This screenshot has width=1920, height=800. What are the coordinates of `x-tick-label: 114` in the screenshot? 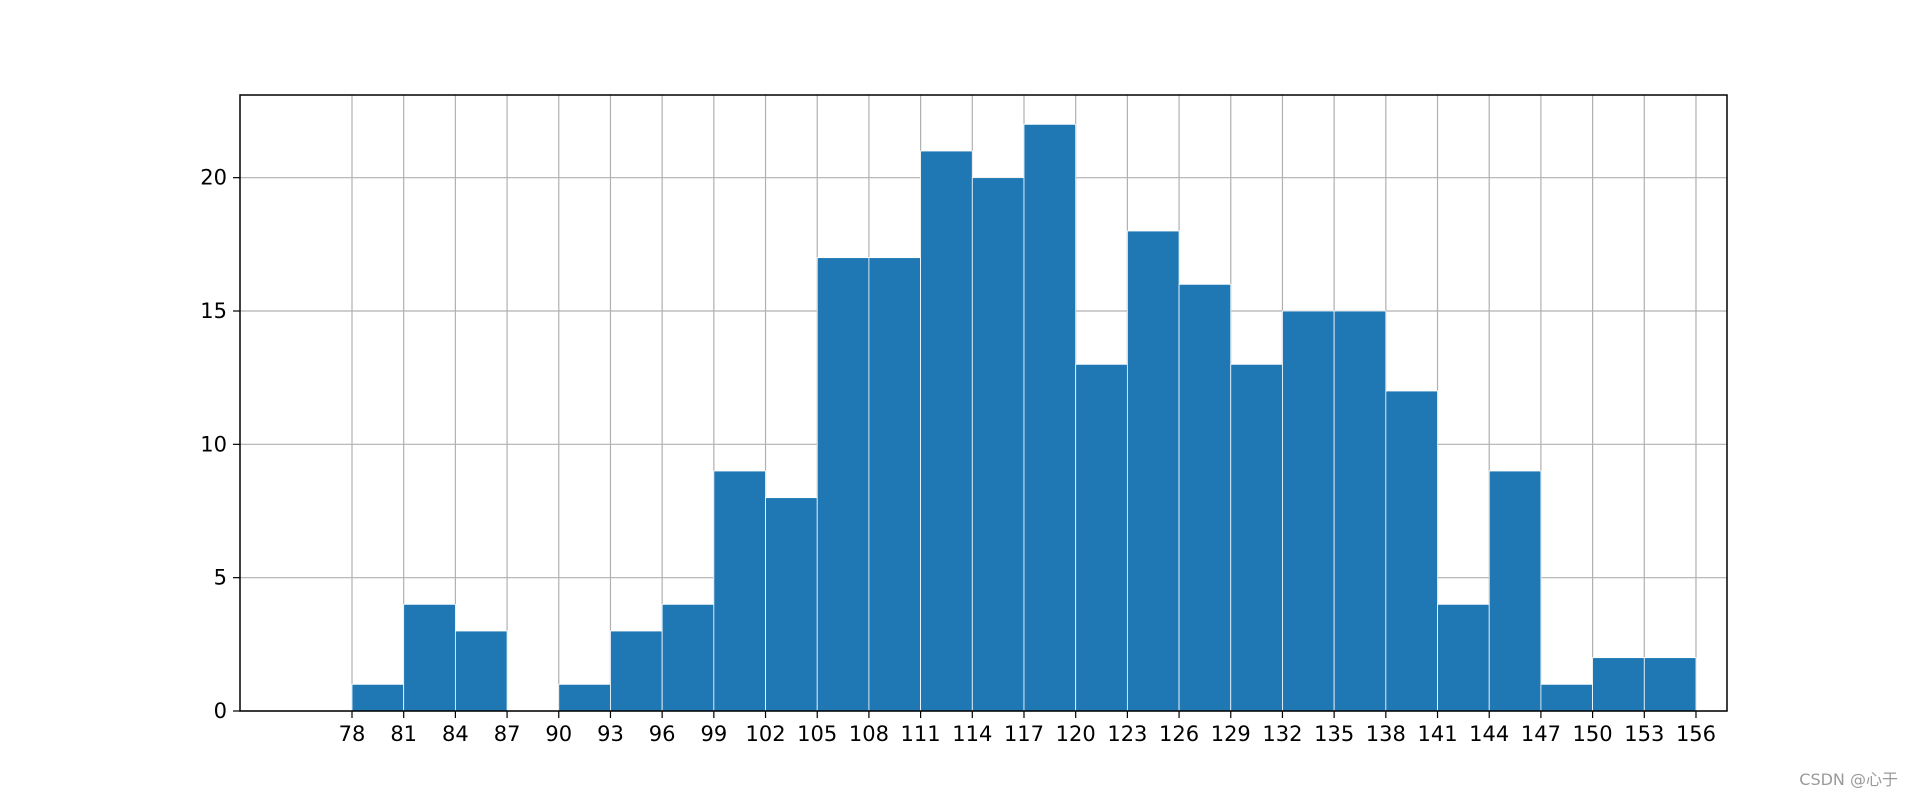 It's located at (972, 734).